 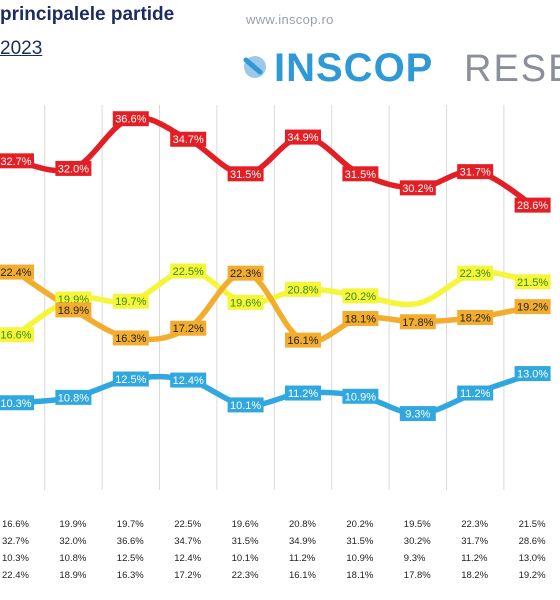 What do you see at coordinates (188, 558) in the screenshot?
I see `table-cell: 12.4%` at bounding box center [188, 558].